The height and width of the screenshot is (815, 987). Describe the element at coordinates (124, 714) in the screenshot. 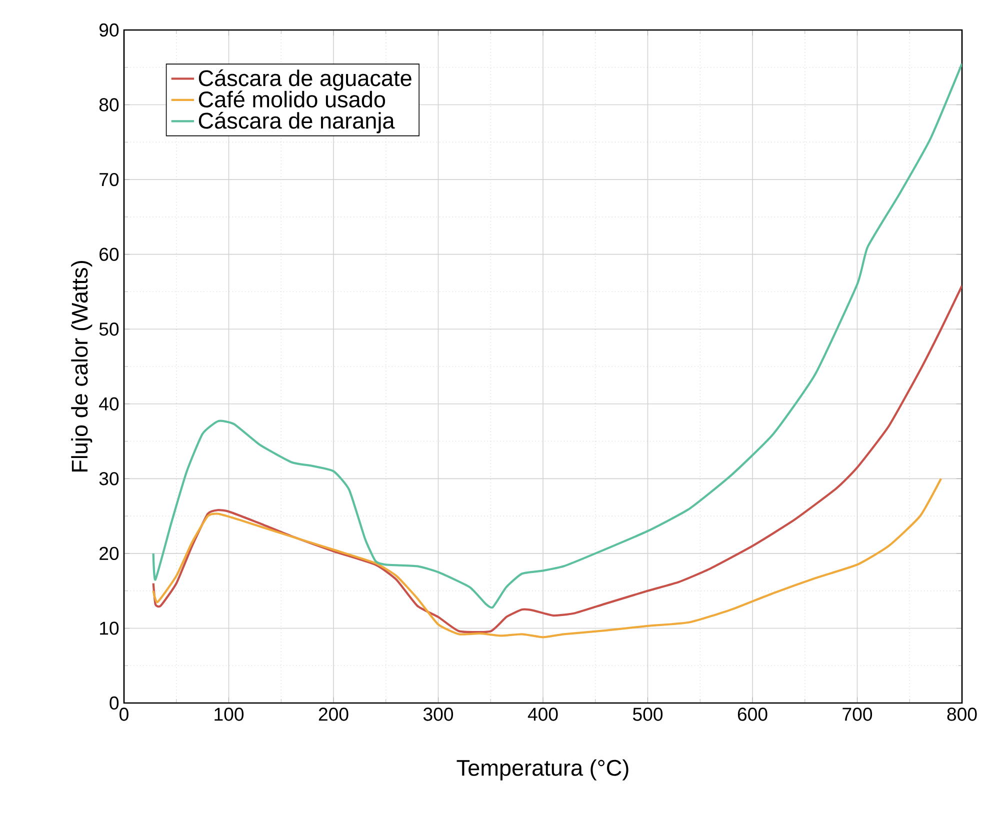

I see `x-tick-label: 0` at that location.